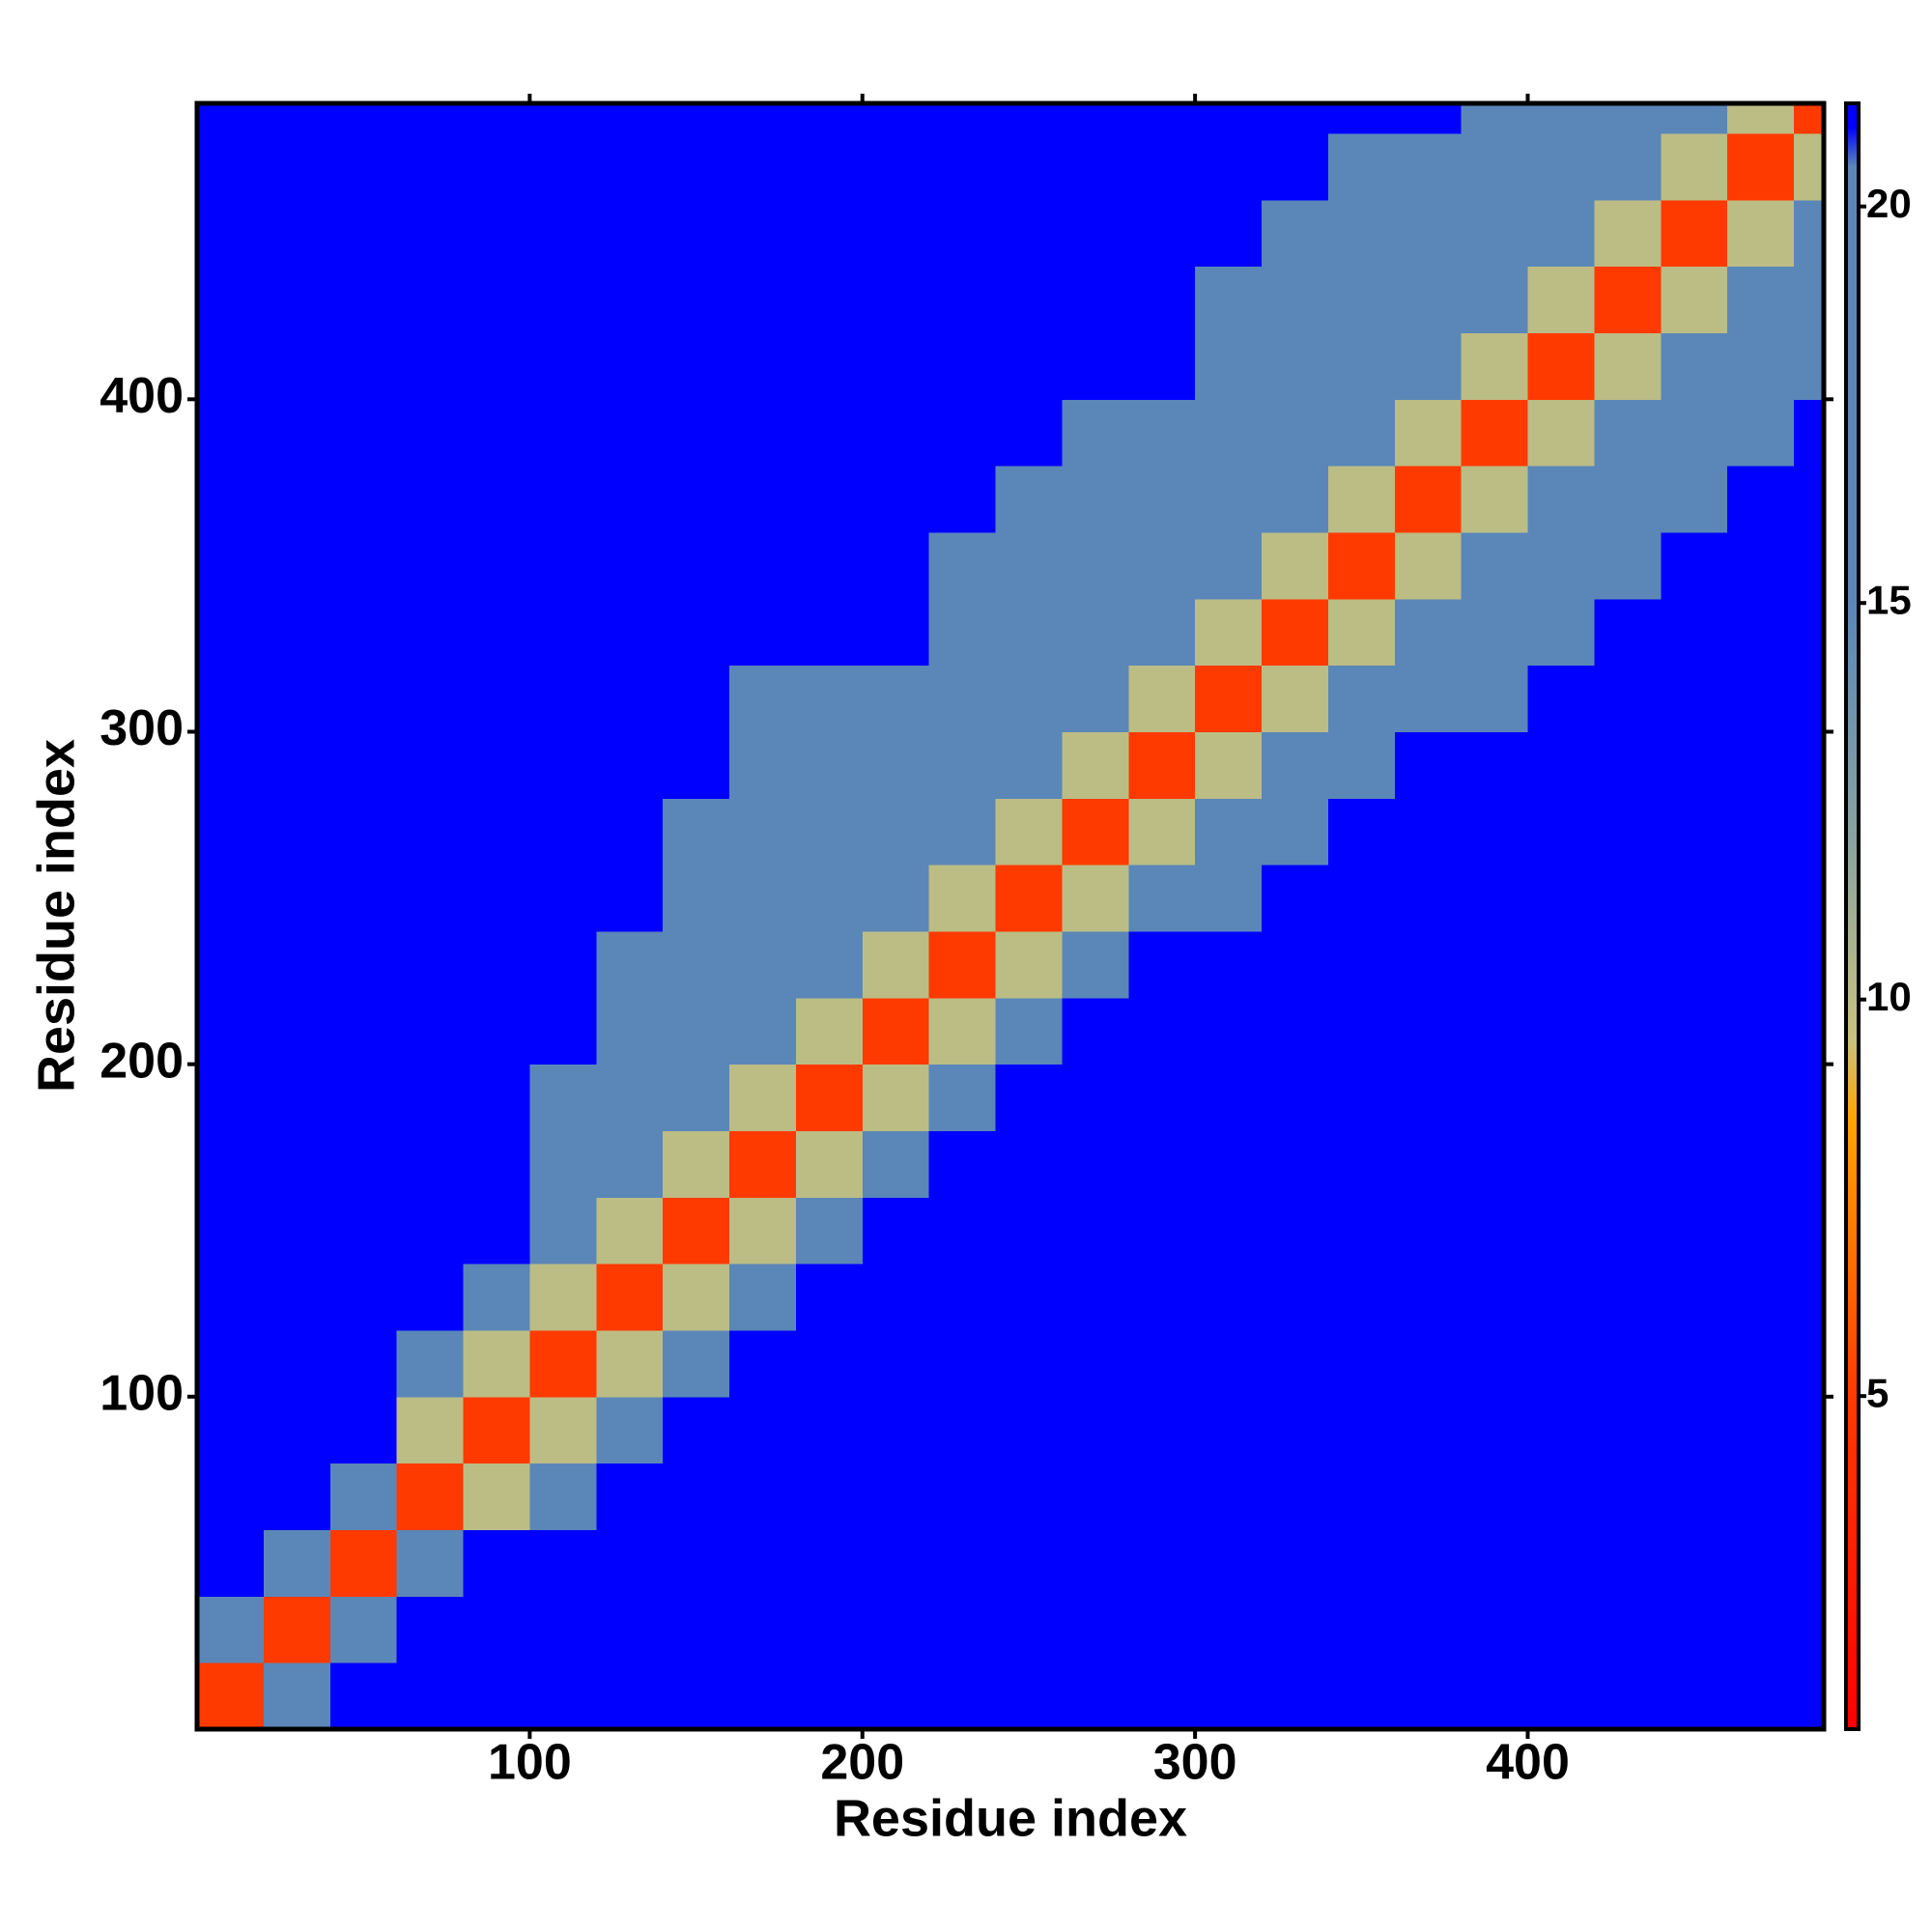  I want to click on y-tick-label: 400, so click(141, 396).